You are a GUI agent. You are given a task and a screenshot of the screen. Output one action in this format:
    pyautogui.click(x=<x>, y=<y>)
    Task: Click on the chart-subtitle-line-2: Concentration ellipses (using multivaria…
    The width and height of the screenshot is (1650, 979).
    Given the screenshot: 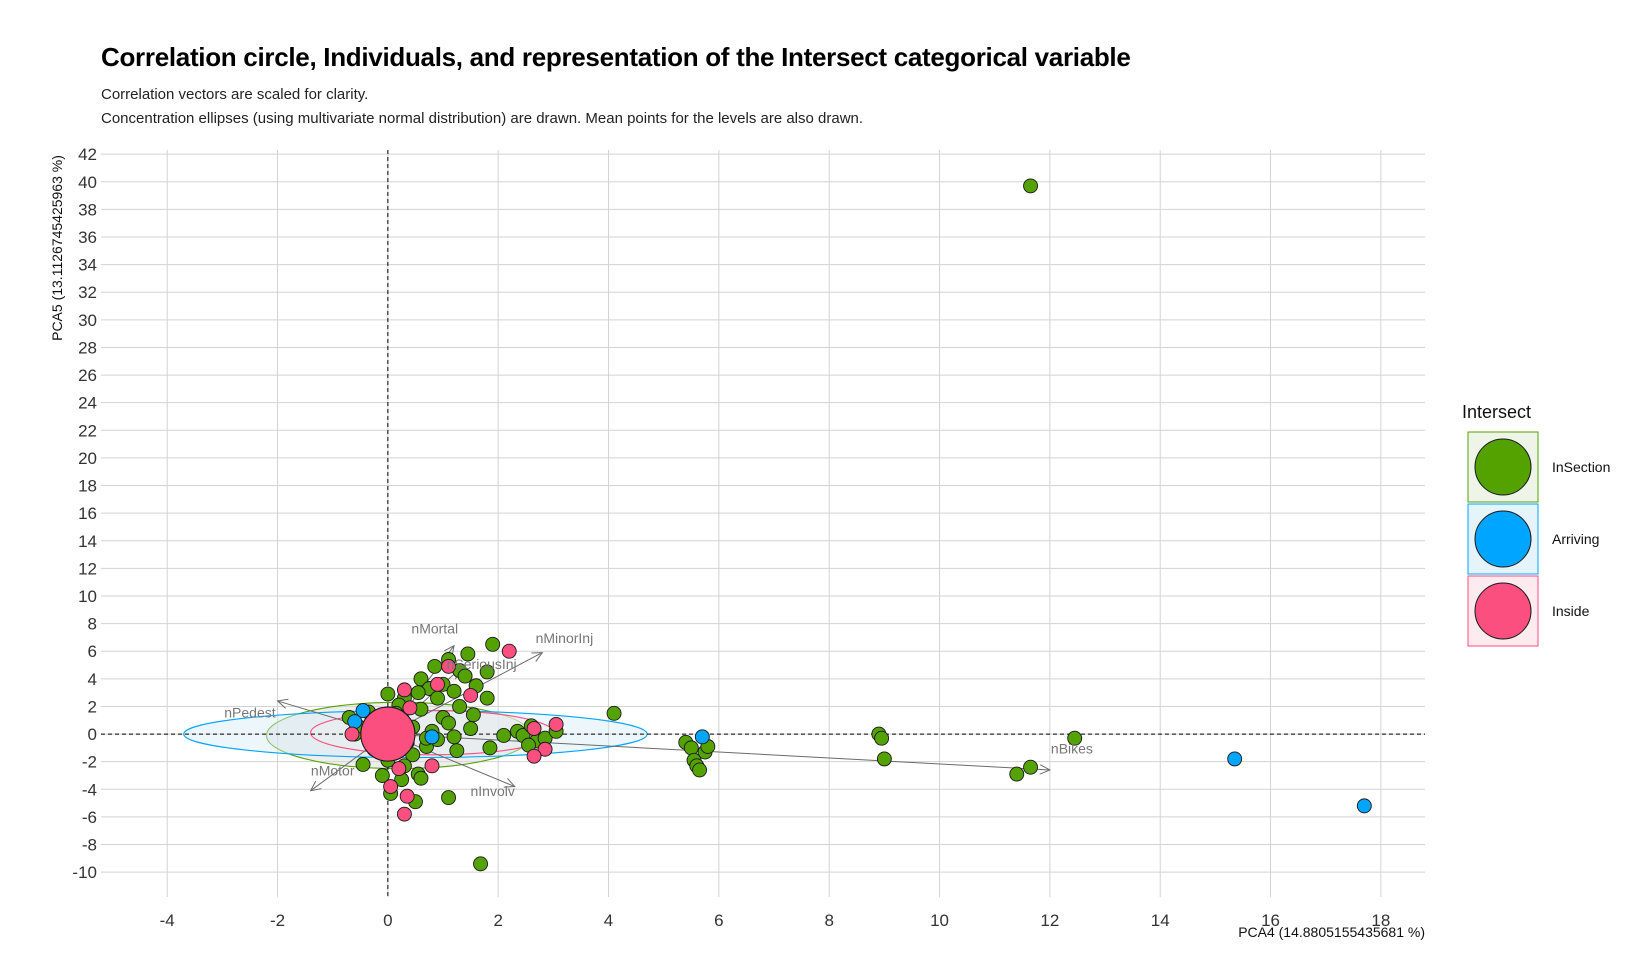 What is the action you would take?
    pyautogui.click(x=482, y=118)
    